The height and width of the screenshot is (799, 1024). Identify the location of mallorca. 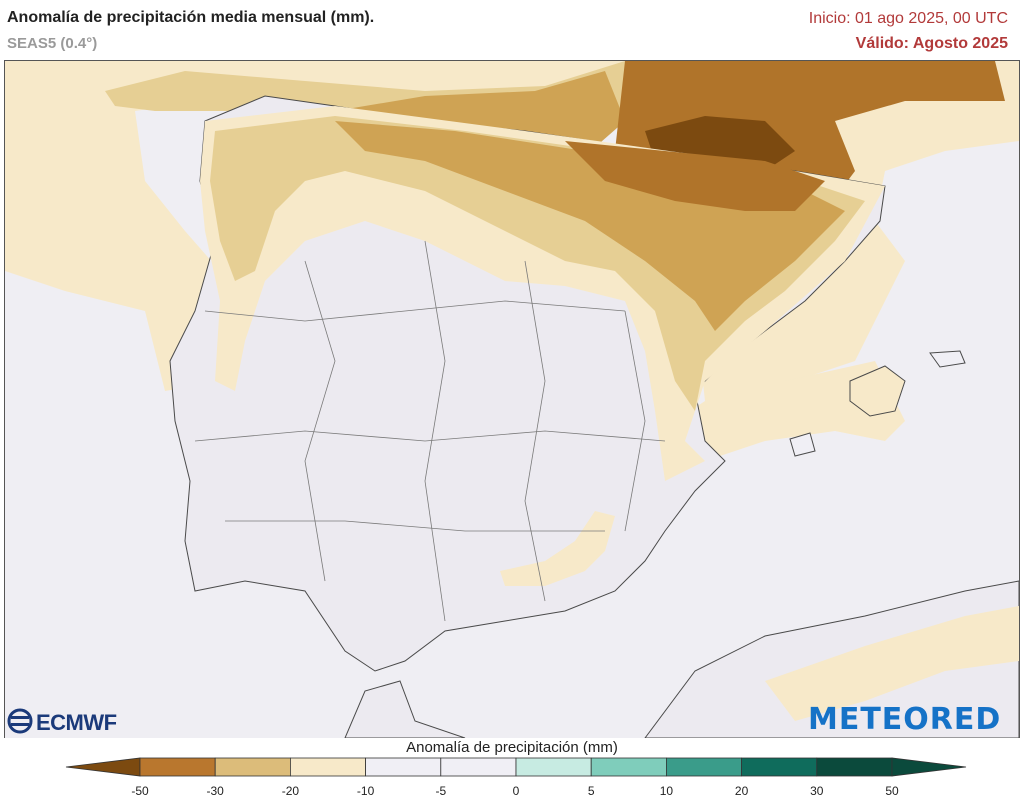
(877, 391).